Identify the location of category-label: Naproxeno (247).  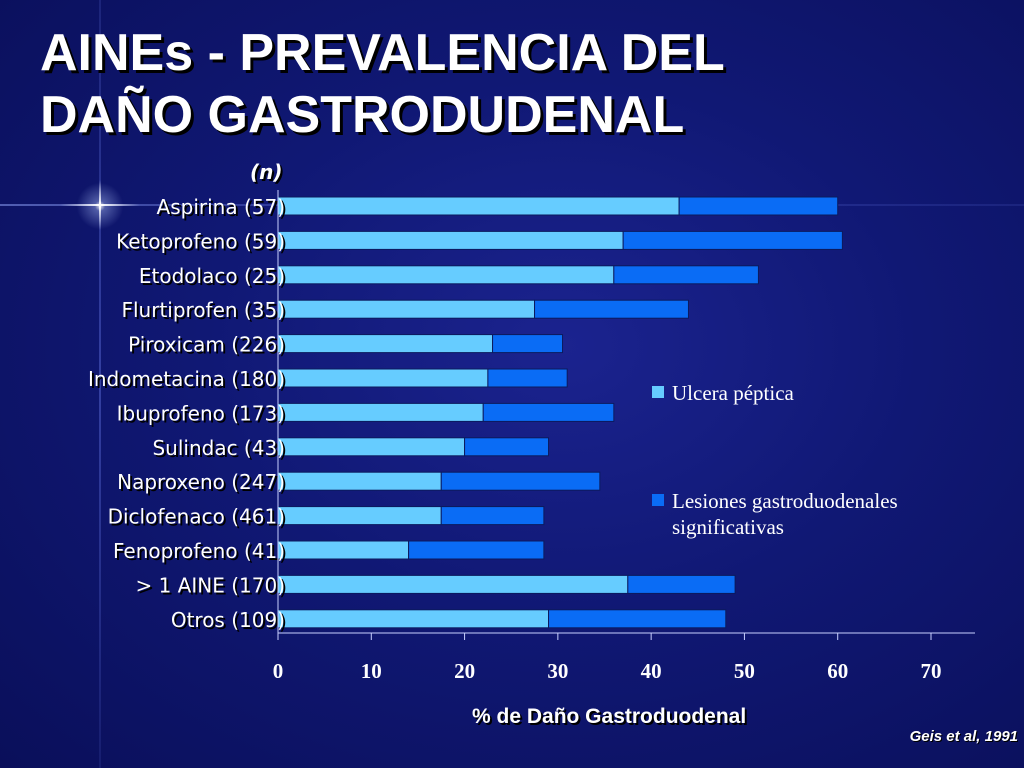
(201, 482).